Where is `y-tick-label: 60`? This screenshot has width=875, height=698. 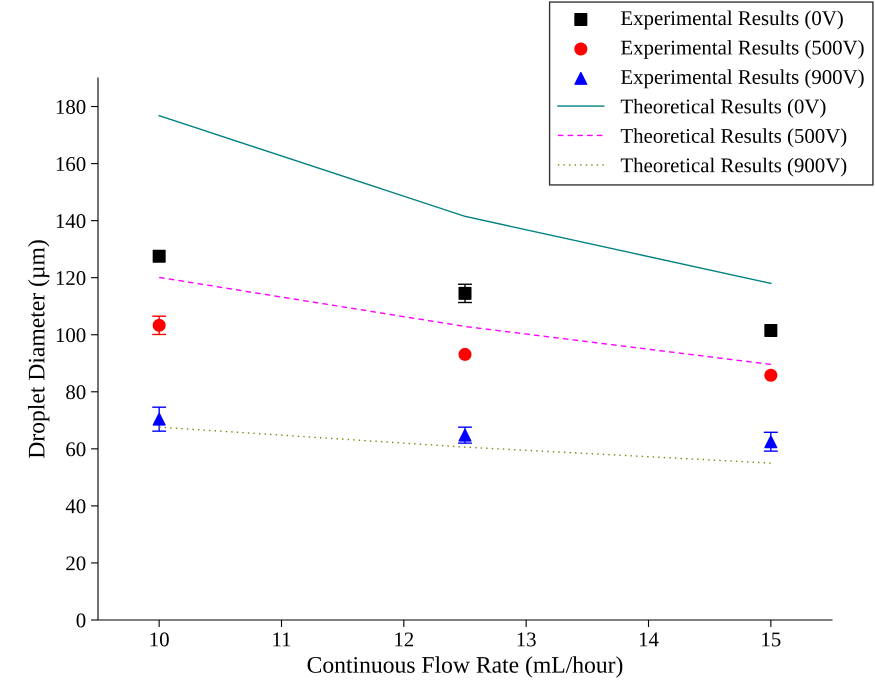
y-tick-label: 60 is located at coordinates (76, 449).